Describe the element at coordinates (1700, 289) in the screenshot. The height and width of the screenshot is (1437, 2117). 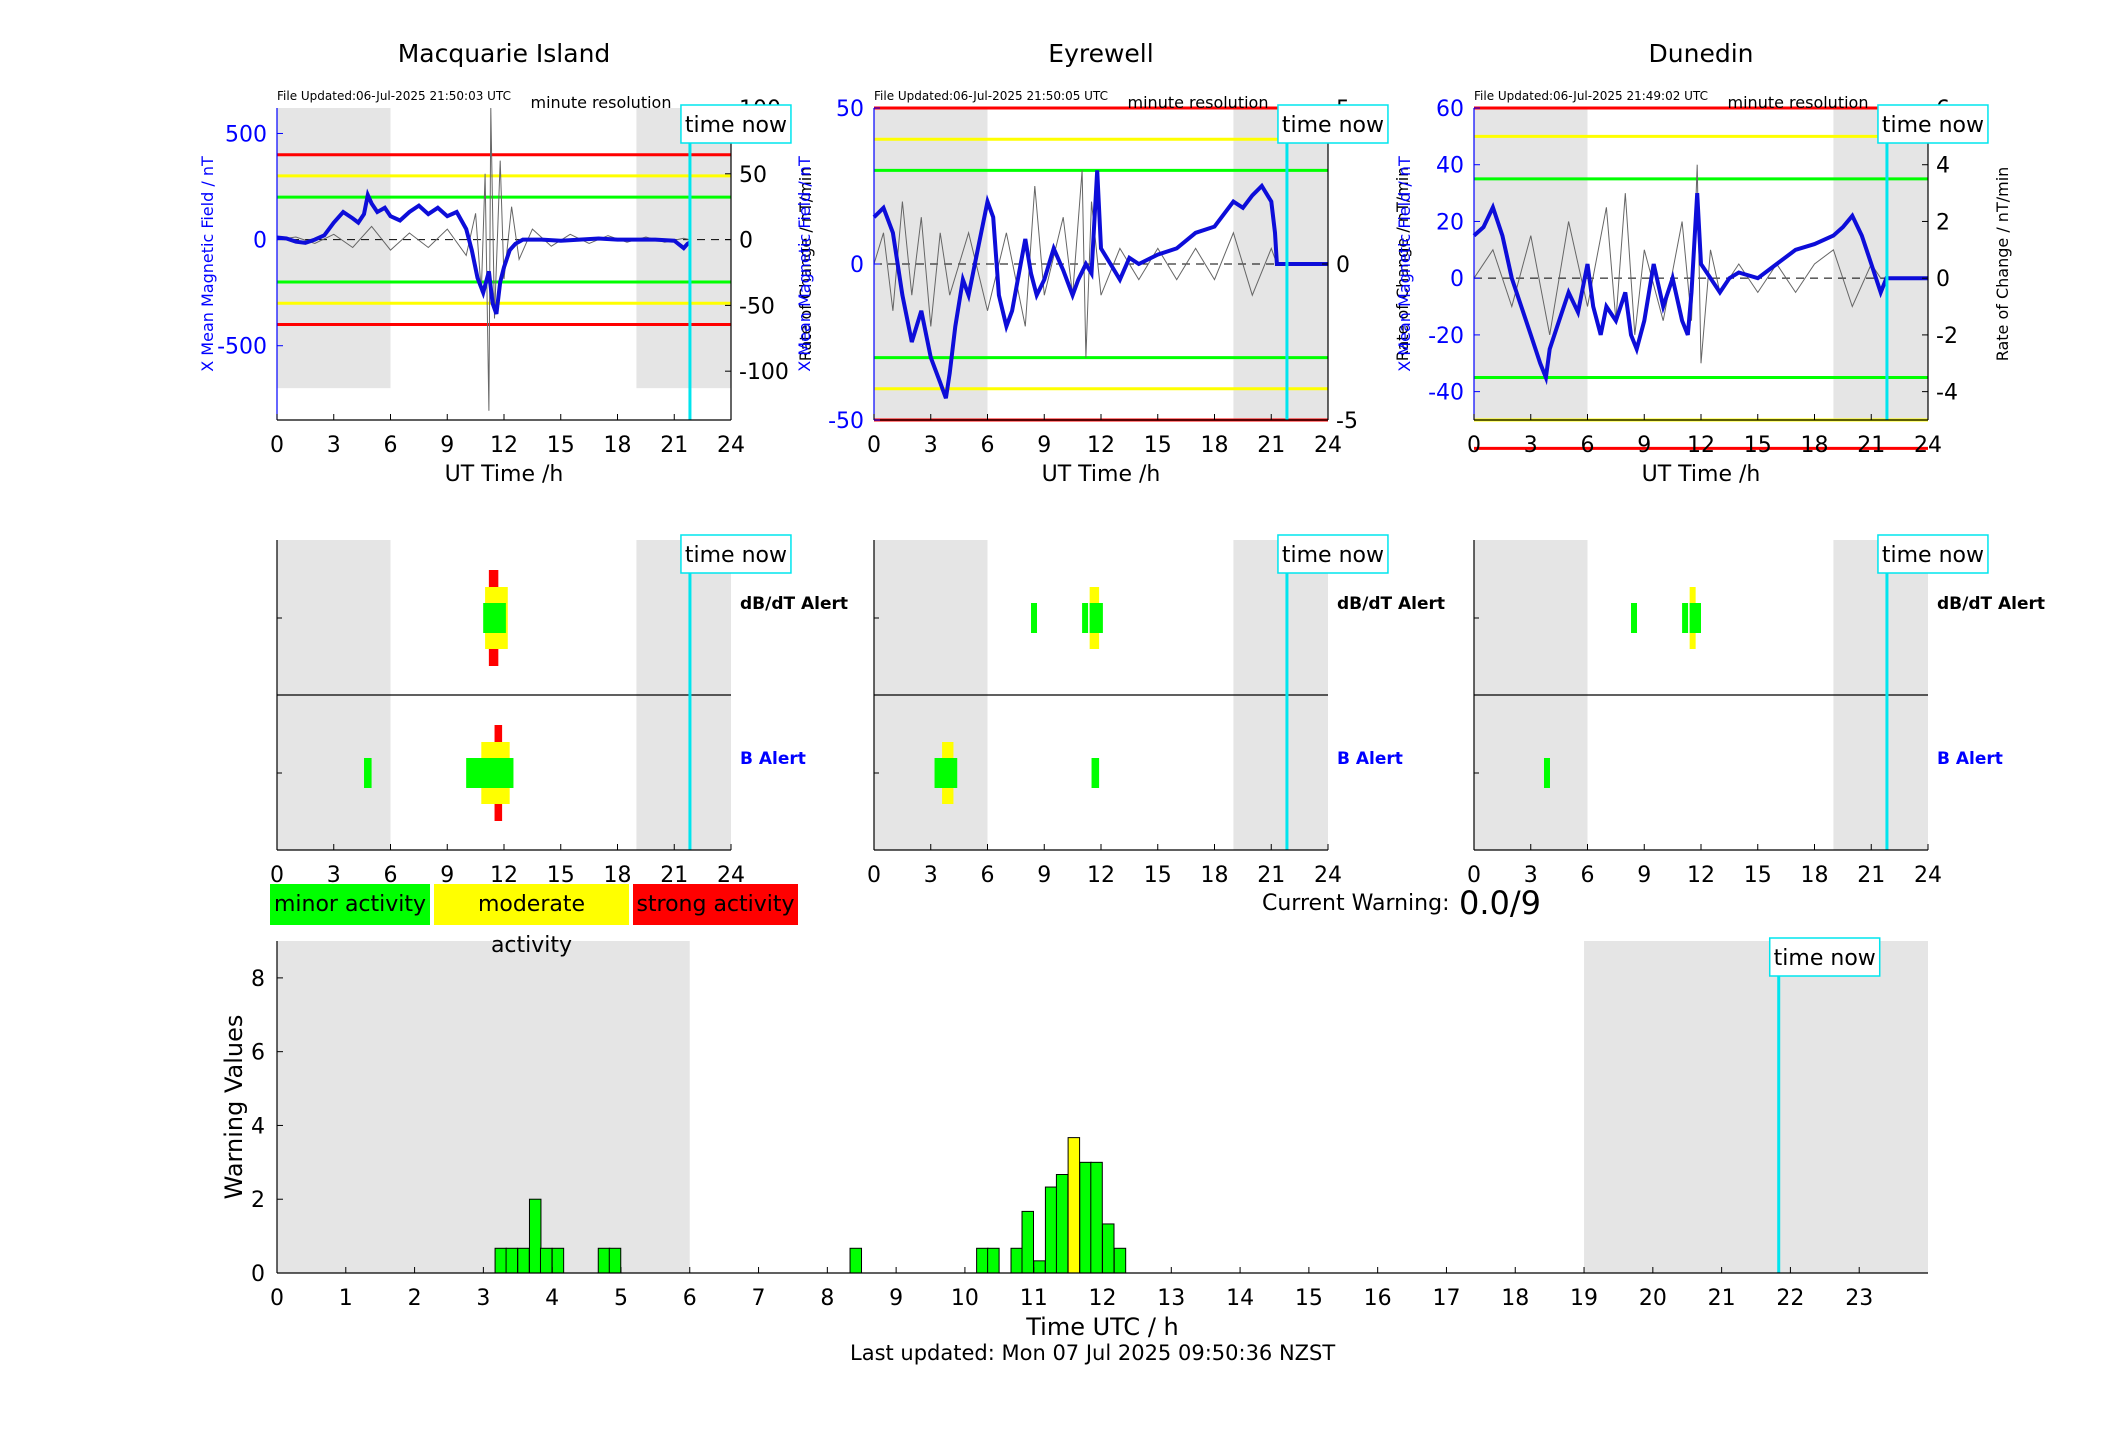
I see `station-2-mean-field-series` at that location.